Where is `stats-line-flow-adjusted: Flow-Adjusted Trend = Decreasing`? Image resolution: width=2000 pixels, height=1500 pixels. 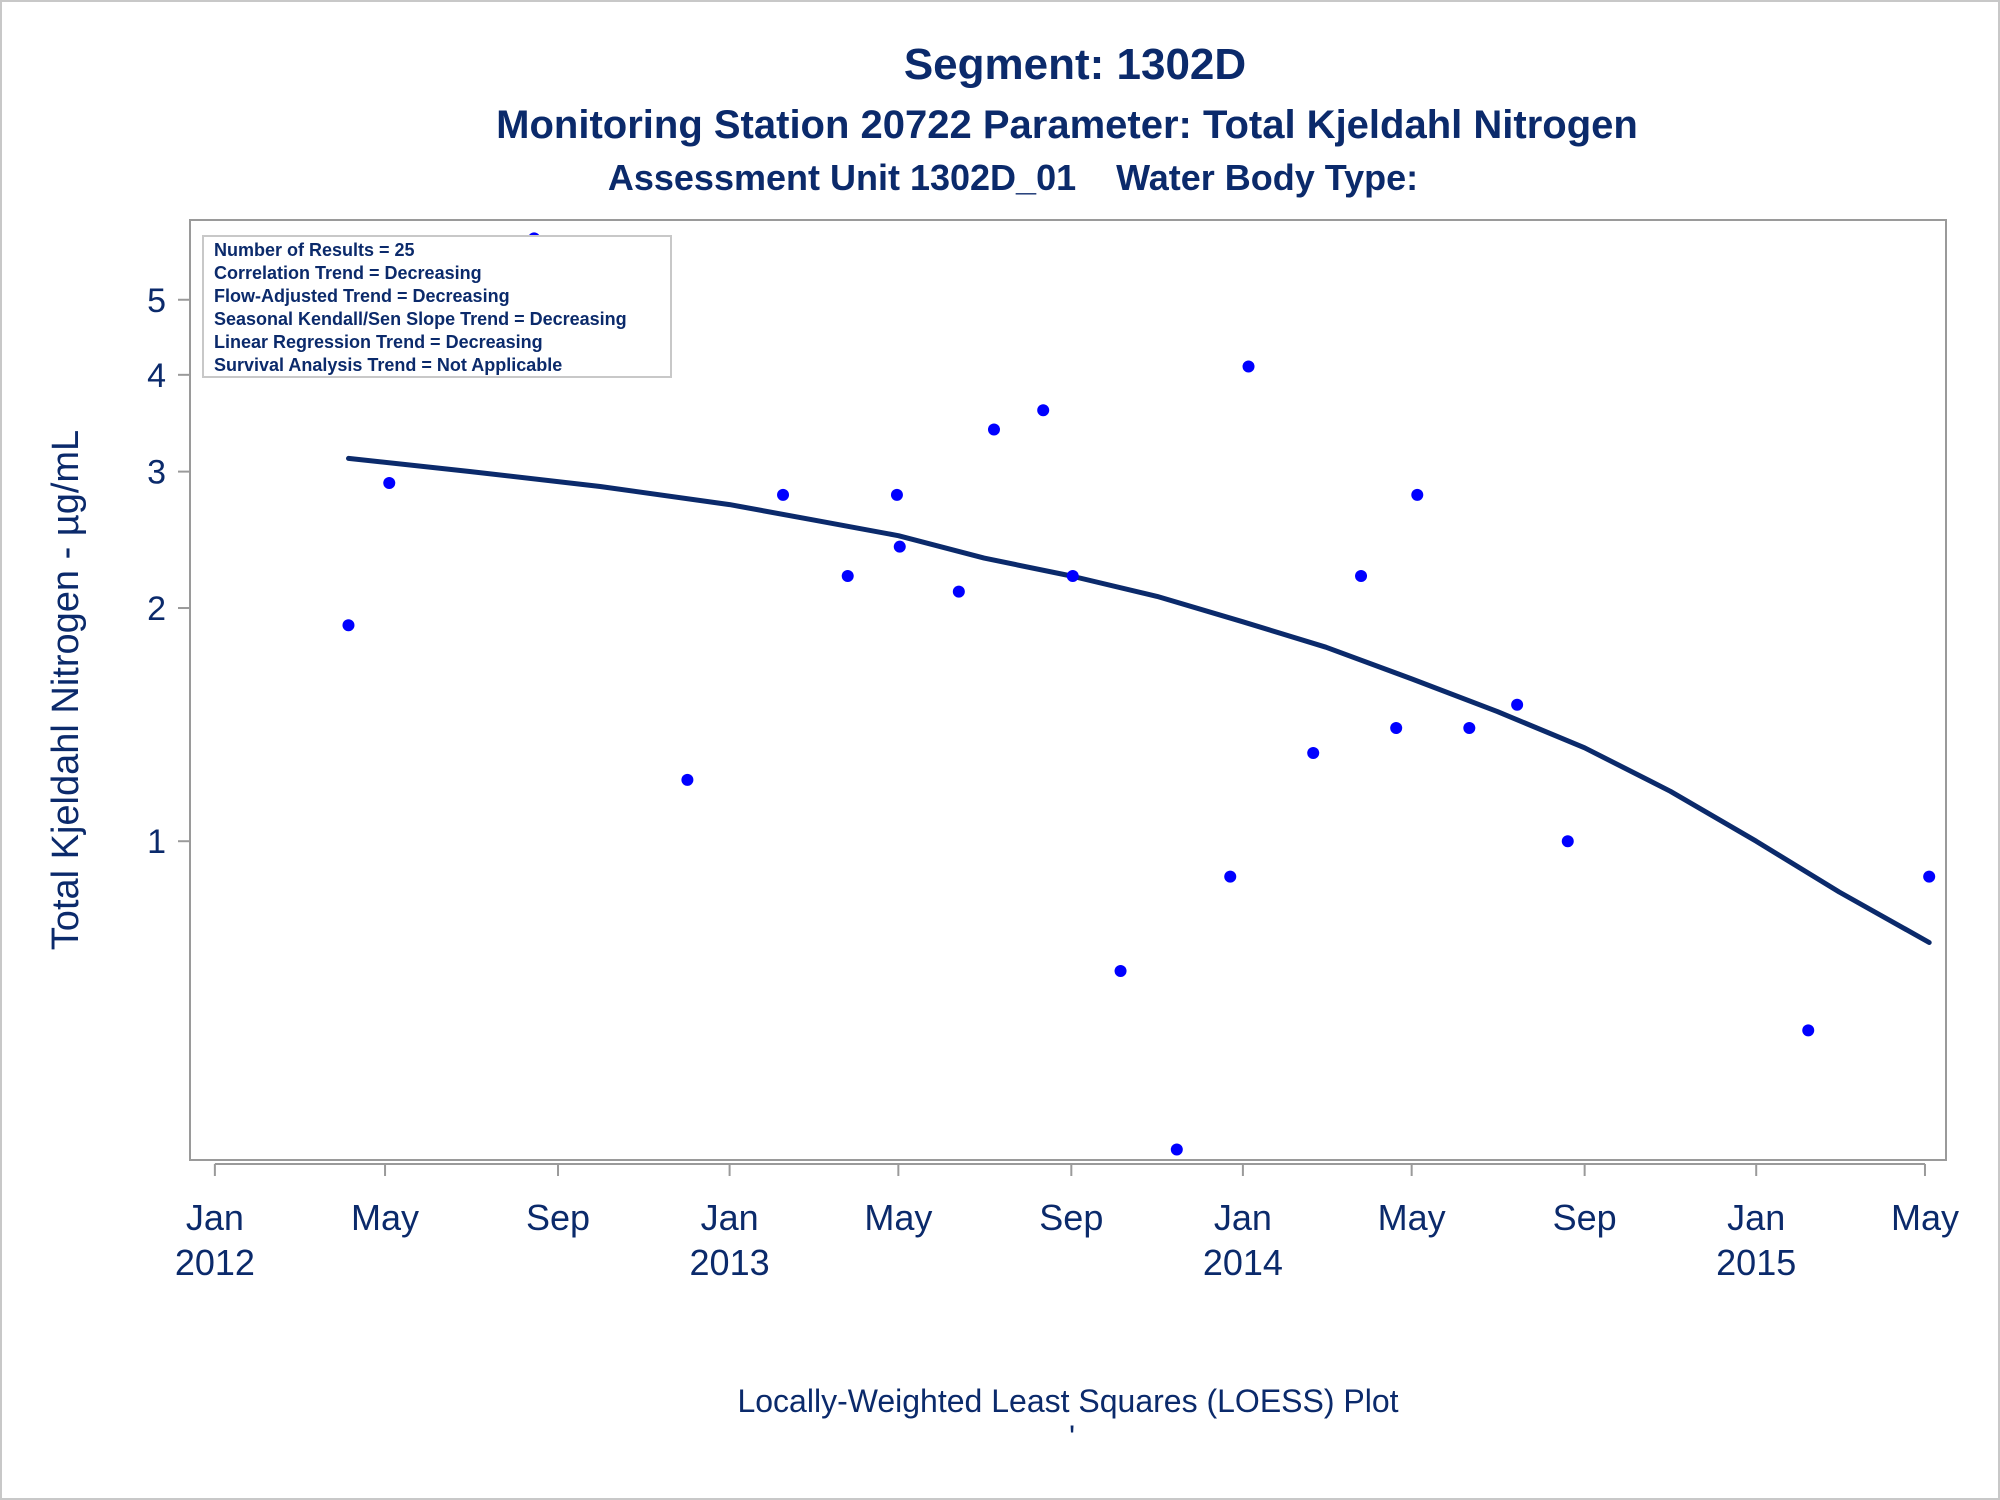 stats-line-flow-adjusted: Flow-Adjusted Trend = Decreasing is located at coordinates (362, 296).